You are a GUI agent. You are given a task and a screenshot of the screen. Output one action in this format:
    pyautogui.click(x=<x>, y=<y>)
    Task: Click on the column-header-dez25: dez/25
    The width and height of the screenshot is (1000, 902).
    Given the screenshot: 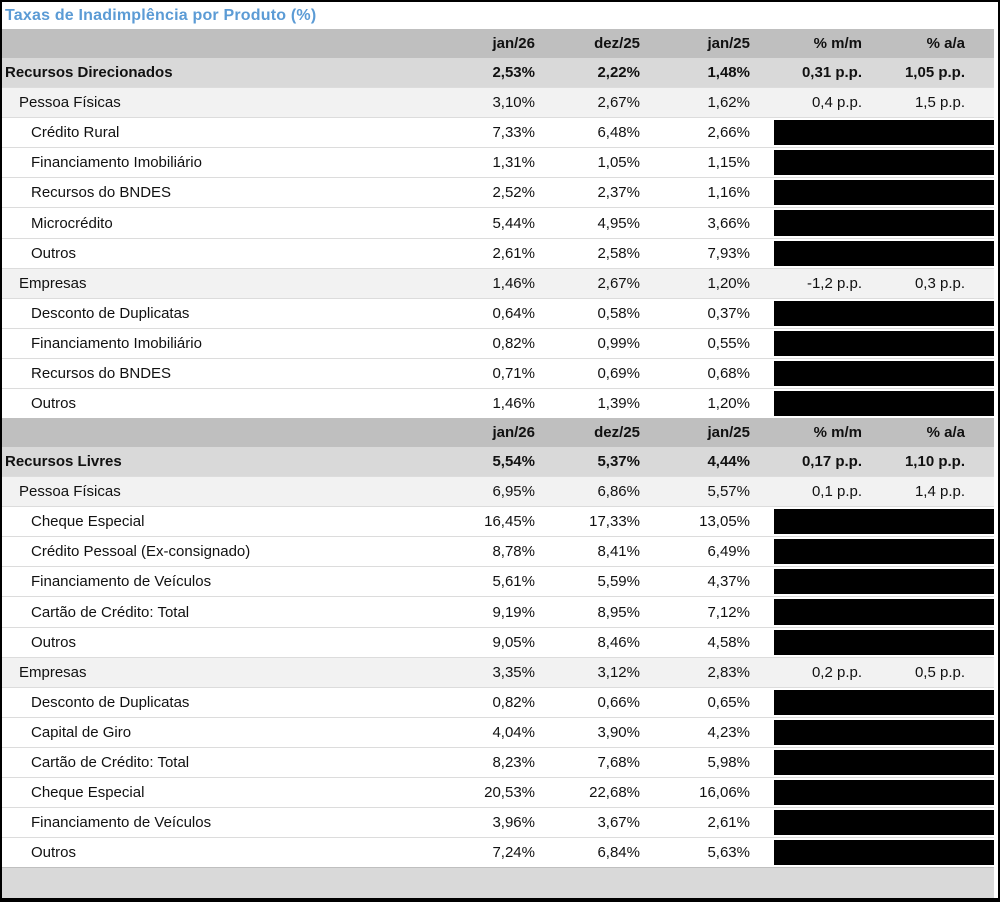 What is the action you would take?
    pyautogui.click(x=617, y=44)
    